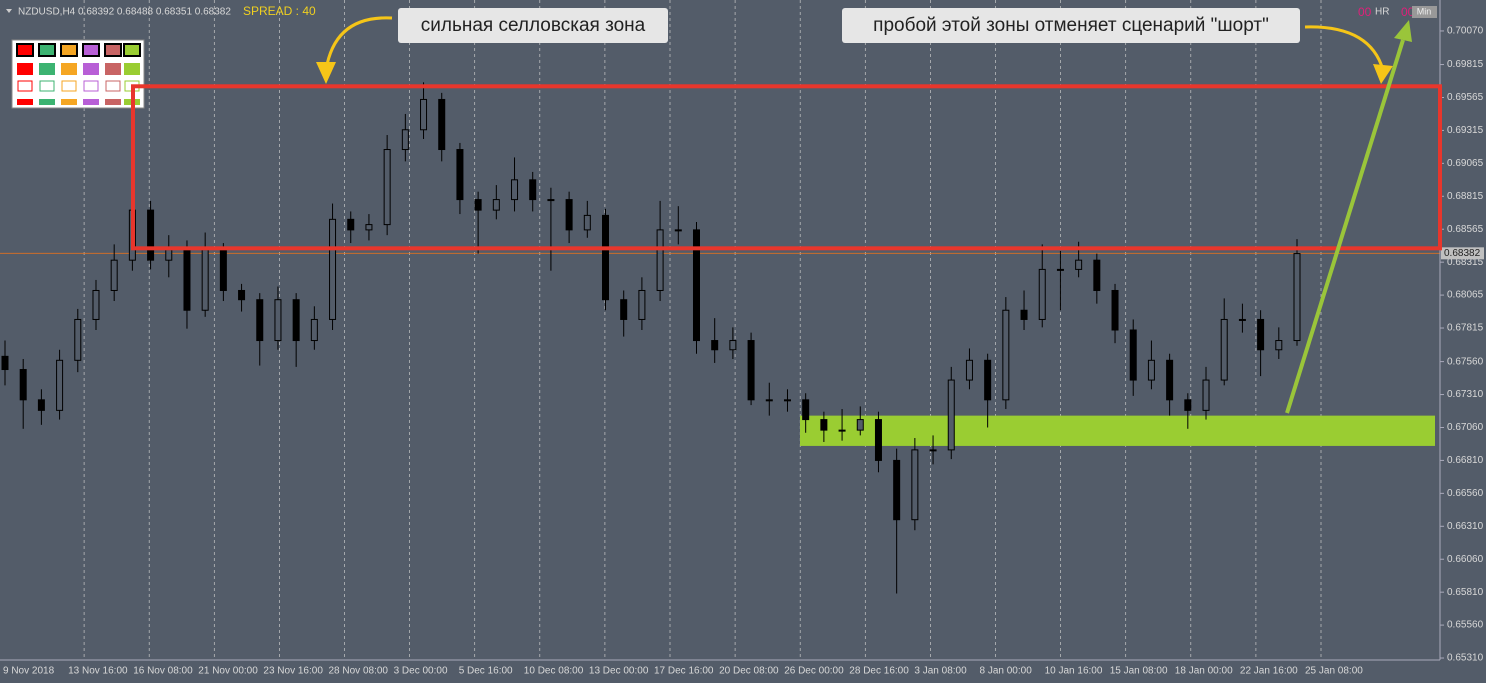 The image size is (1486, 683). What do you see at coordinates (1465, 460) in the screenshot?
I see `y-tick-label: 0.66810` at bounding box center [1465, 460].